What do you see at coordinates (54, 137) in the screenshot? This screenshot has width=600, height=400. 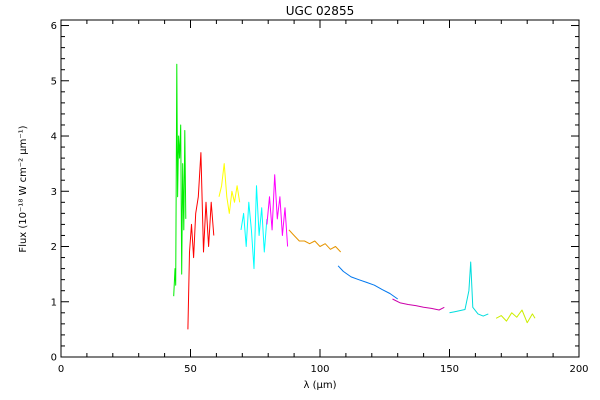 I see `y-tick-label: 4` at bounding box center [54, 137].